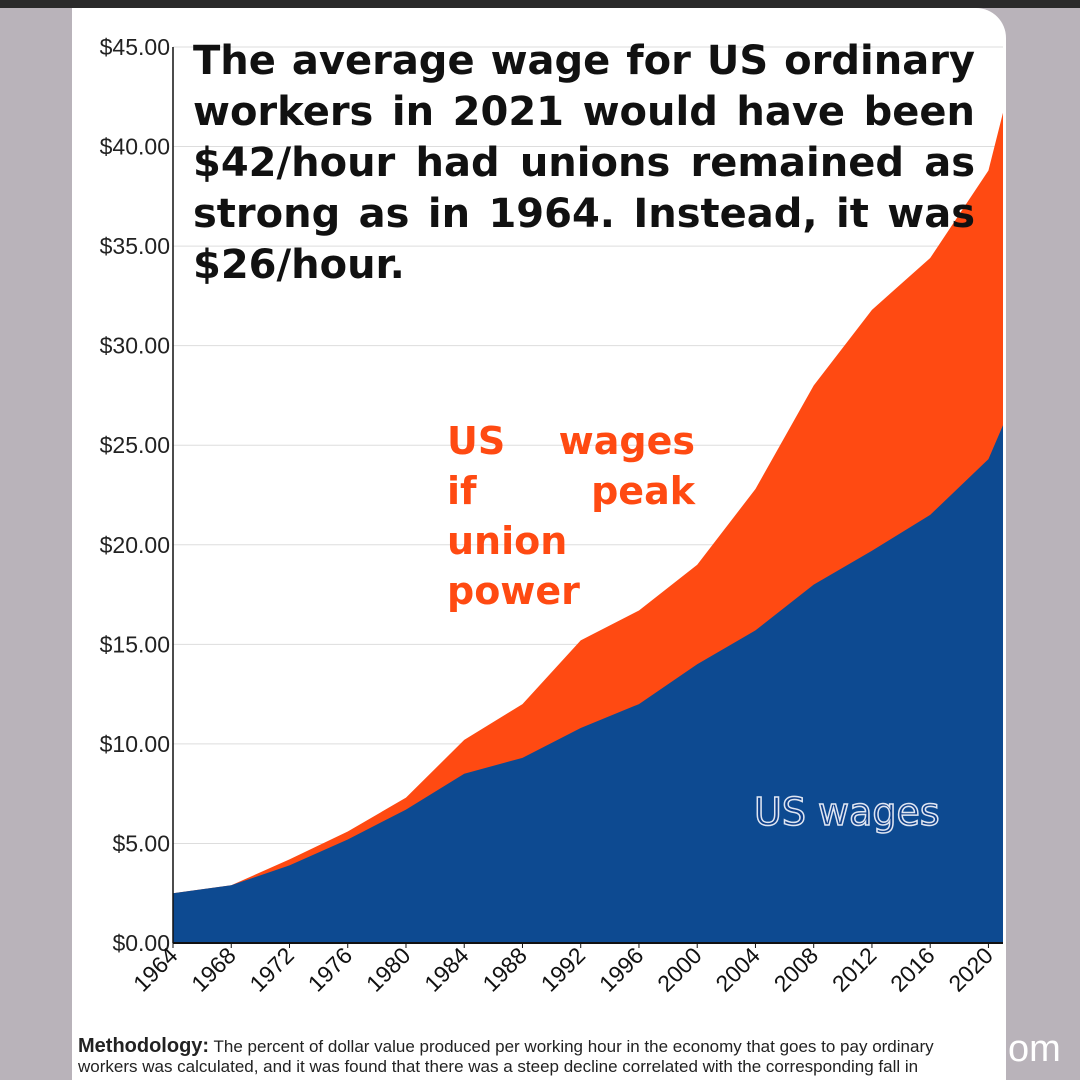  What do you see at coordinates (135, 346) in the screenshot?
I see `y-tick-label: $30.00` at bounding box center [135, 346].